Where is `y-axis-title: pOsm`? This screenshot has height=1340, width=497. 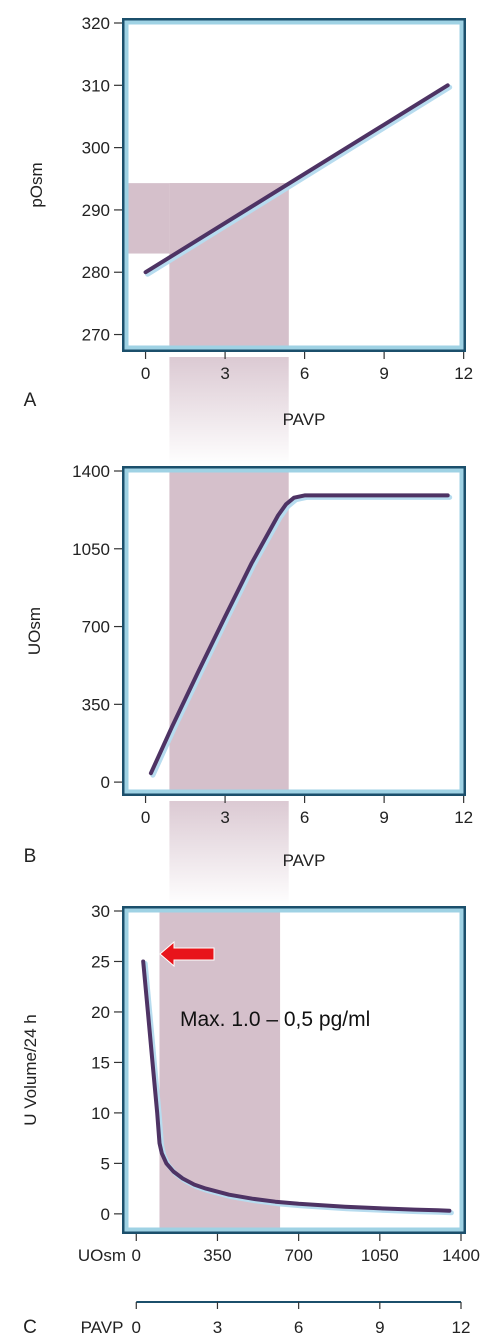
y-axis-title: pOsm is located at coordinates (36, 184).